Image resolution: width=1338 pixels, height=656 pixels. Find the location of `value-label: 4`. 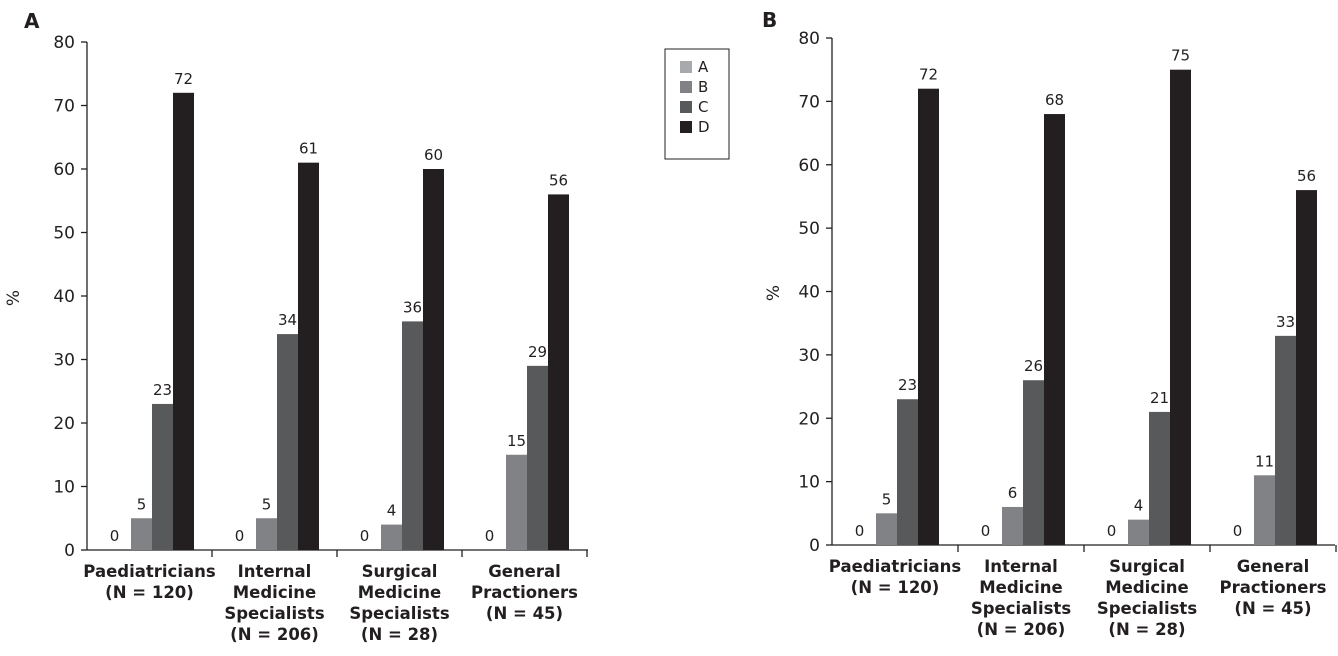

value-label: 4 is located at coordinates (1139, 506).